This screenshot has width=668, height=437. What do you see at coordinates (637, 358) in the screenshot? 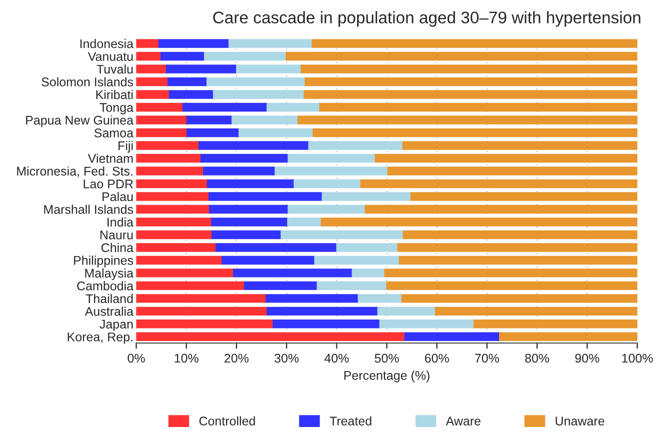
I see `x-tick-label: 100%` at bounding box center [637, 358].